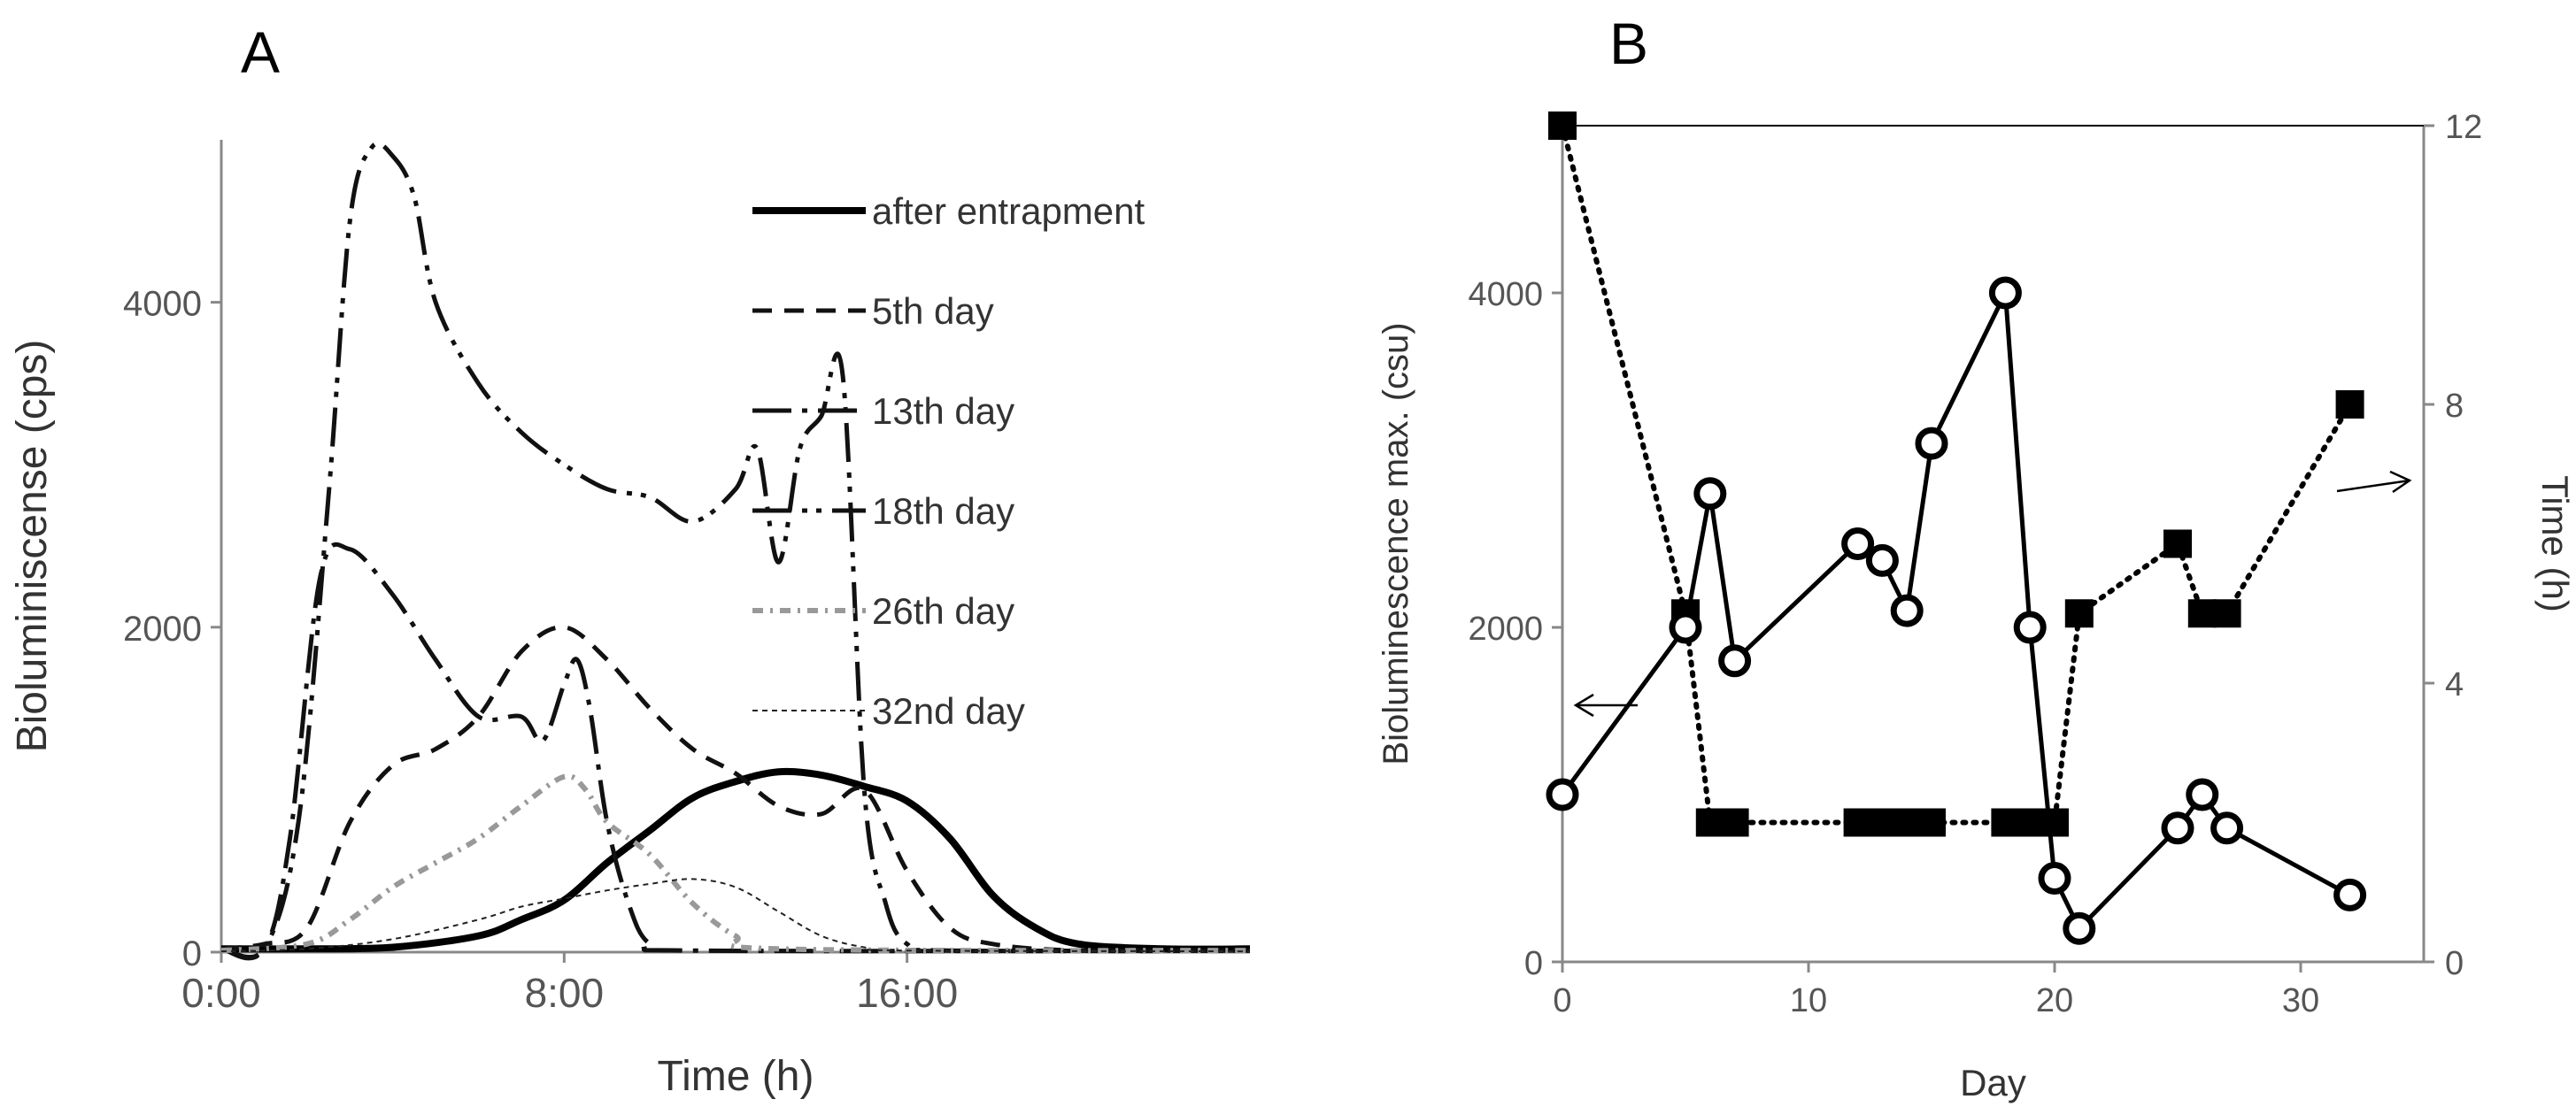 This screenshot has width=2576, height=1107. Describe the element at coordinates (162, 629) in the screenshot. I see `panel-a-y-tick-label: 2000` at that location.